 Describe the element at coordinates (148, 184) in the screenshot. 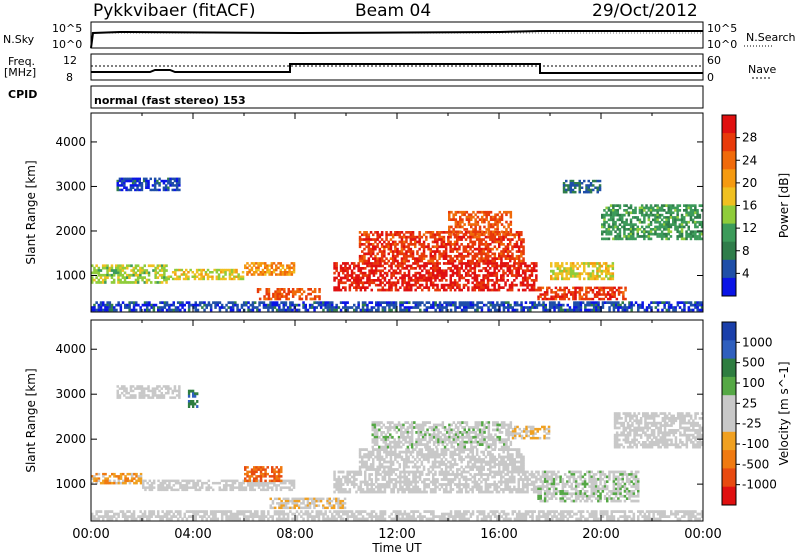

I see `data-region` at that location.